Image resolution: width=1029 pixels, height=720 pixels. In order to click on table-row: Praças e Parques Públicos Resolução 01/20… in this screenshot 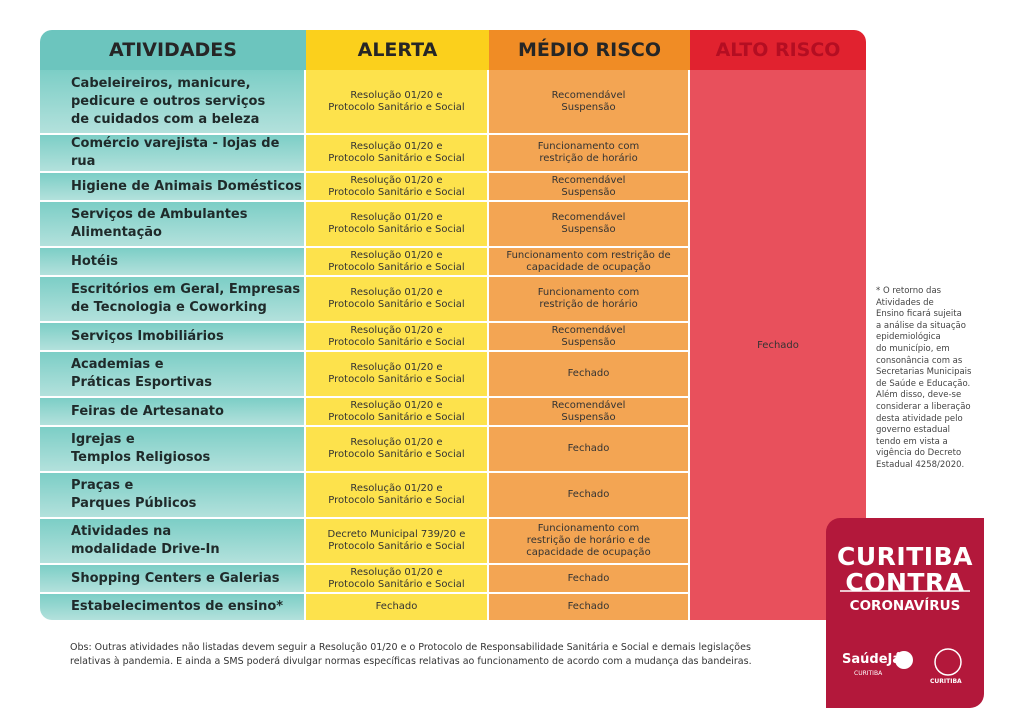, I will do `click(453, 496)`.